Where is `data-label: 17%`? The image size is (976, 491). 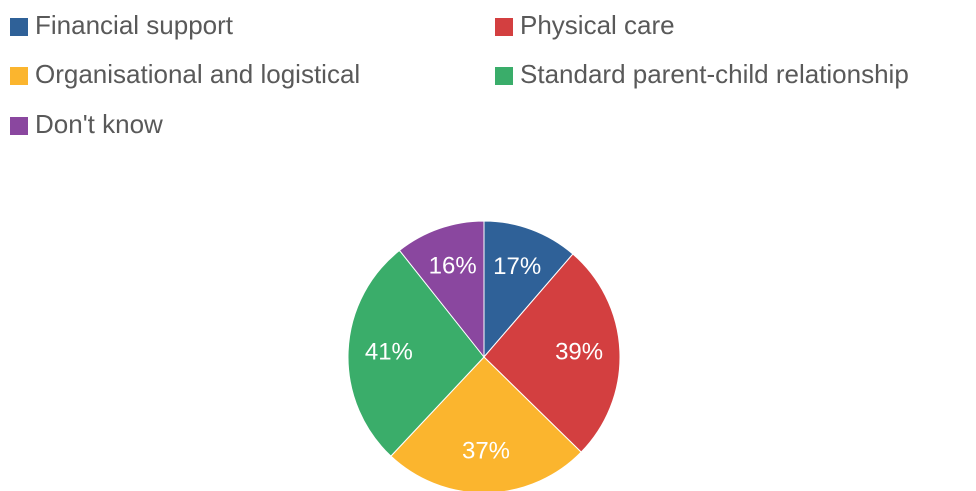
data-label: 17% is located at coordinates (517, 266).